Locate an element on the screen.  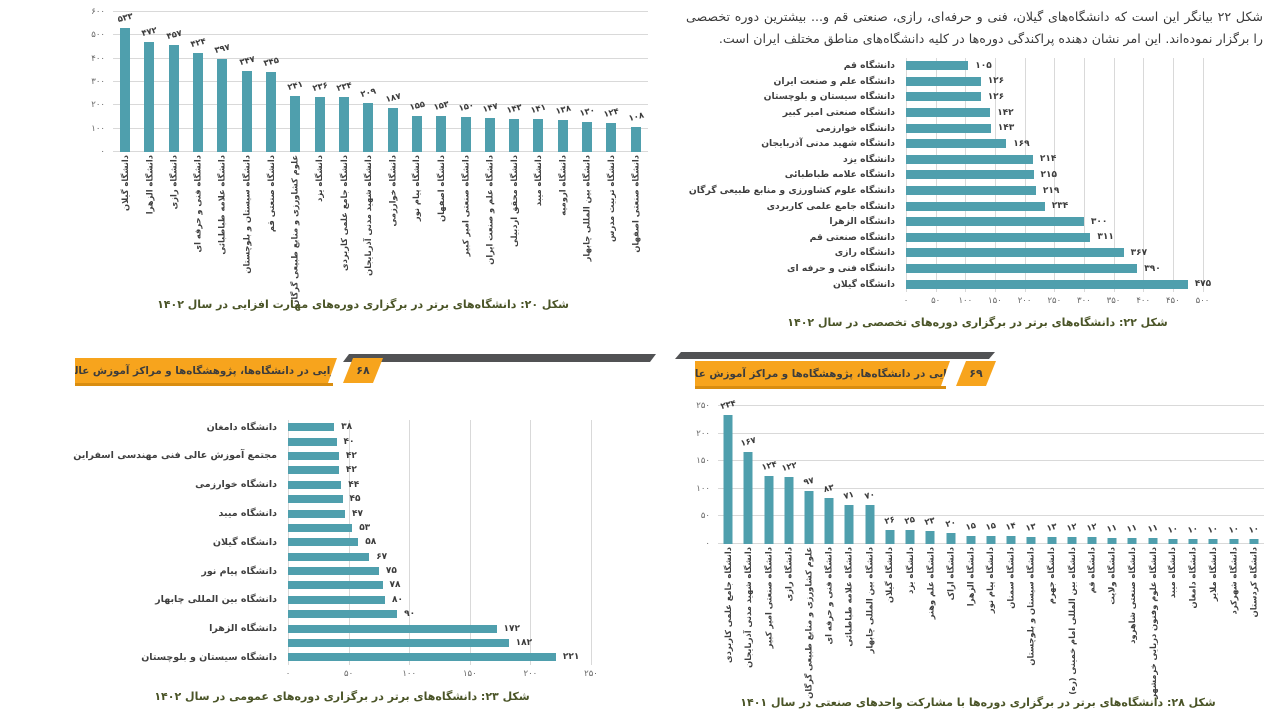
bar-slot: ۲۳ is located at coordinates (930, 475).